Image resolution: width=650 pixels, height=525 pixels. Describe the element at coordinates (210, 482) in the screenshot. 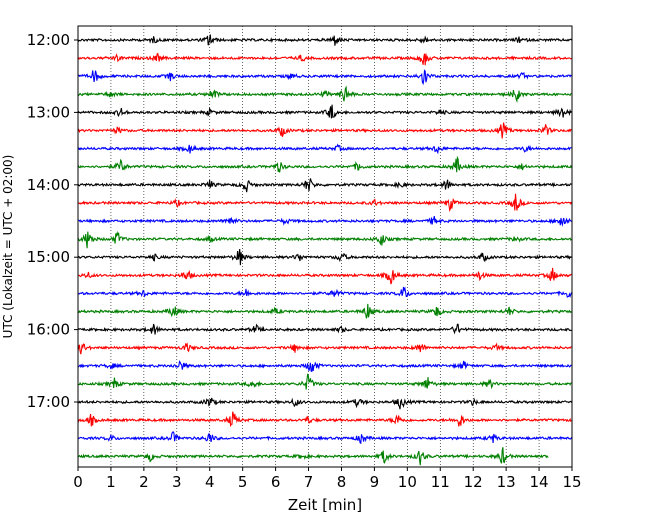

I see `x-tick-label-4: 4` at that location.